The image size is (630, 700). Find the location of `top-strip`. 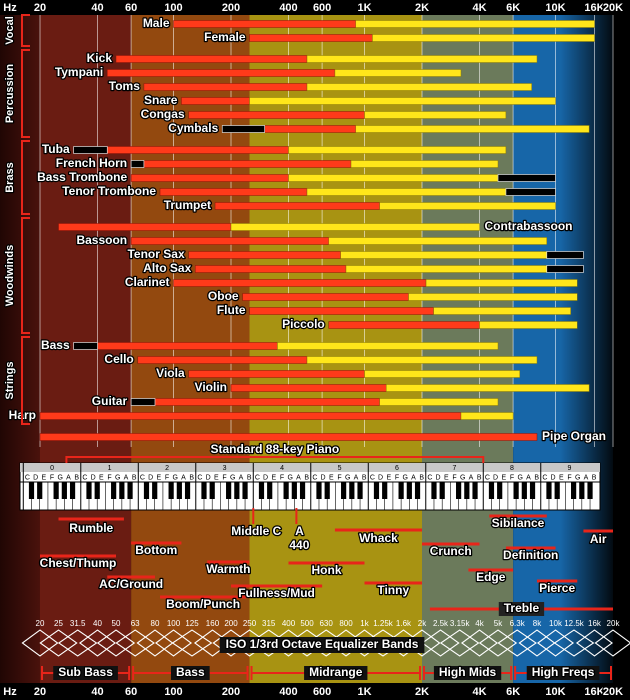

top-strip is located at coordinates (315, 7).